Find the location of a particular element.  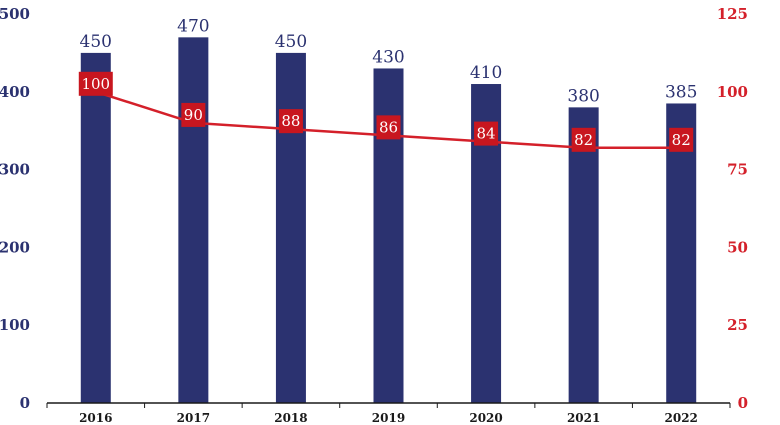

line-value-label: 86 is located at coordinates (388, 127).